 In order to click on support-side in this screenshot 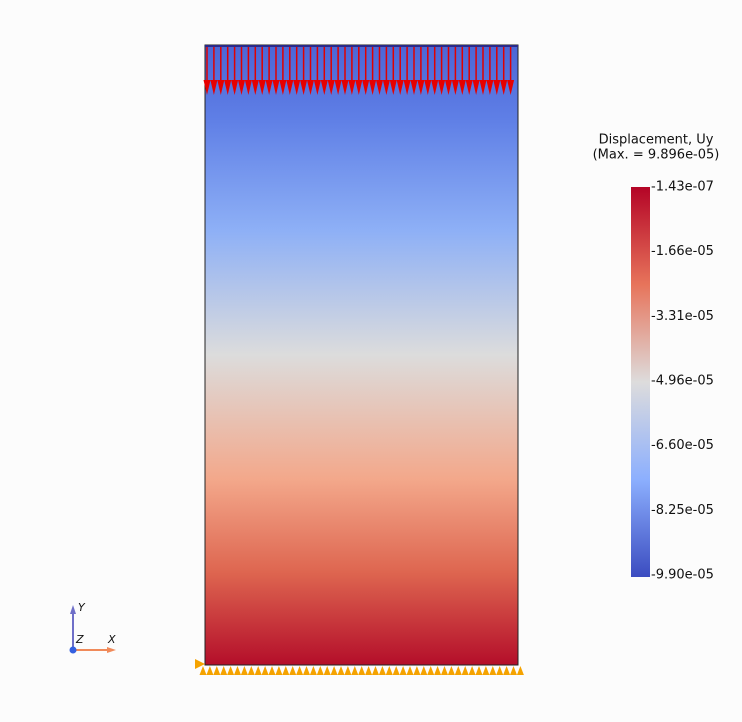, I will do `click(200, 664)`.